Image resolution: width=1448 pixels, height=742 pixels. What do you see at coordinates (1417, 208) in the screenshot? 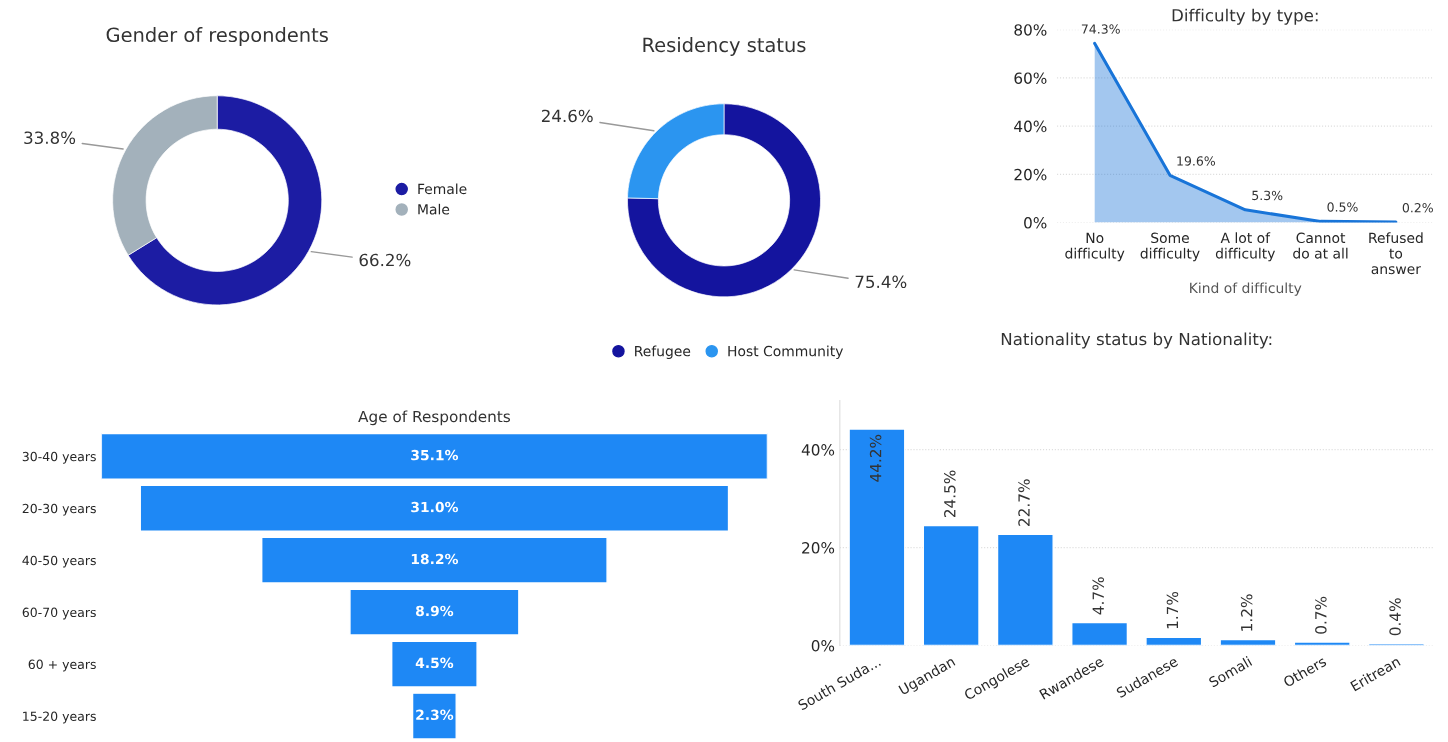
I see `text: 0.2%` at bounding box center [1417, 208].